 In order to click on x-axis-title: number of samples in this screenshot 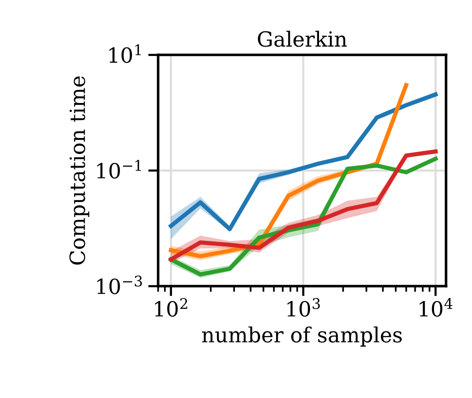, I will do `click(302, 336)`.